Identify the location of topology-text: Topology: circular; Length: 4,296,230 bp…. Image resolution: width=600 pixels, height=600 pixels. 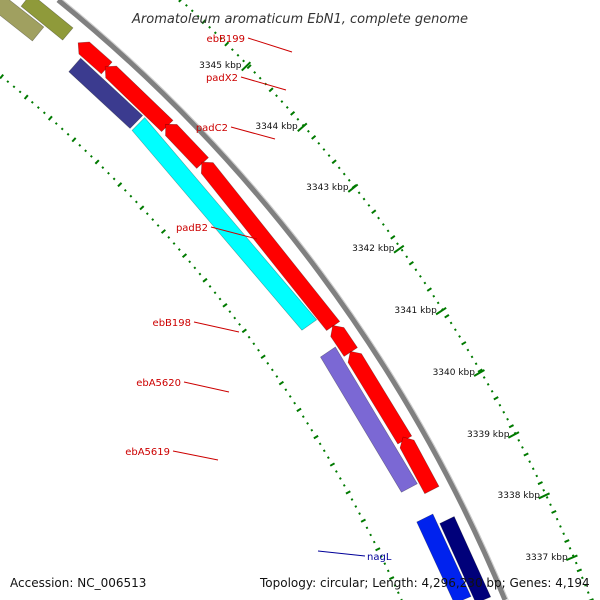
(424, 583).